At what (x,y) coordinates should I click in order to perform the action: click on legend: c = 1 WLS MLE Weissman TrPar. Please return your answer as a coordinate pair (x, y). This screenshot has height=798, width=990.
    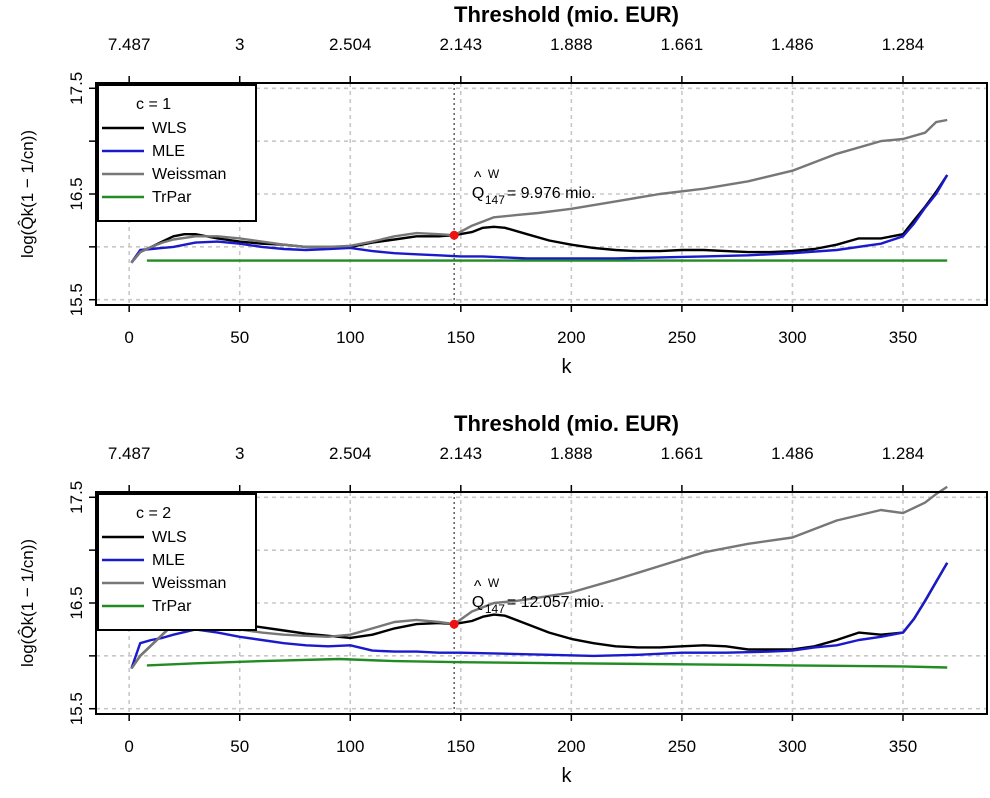
    Looking at the image, I should click on (177, 153).